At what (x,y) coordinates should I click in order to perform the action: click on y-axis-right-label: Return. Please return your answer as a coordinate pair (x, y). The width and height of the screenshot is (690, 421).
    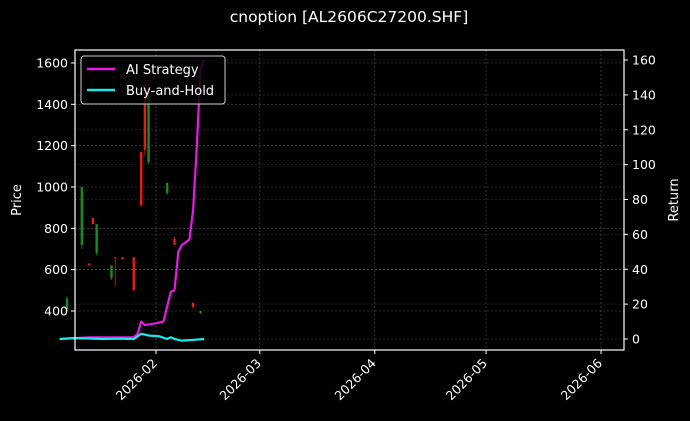
    Looking at the image, I should click on (674, 199).